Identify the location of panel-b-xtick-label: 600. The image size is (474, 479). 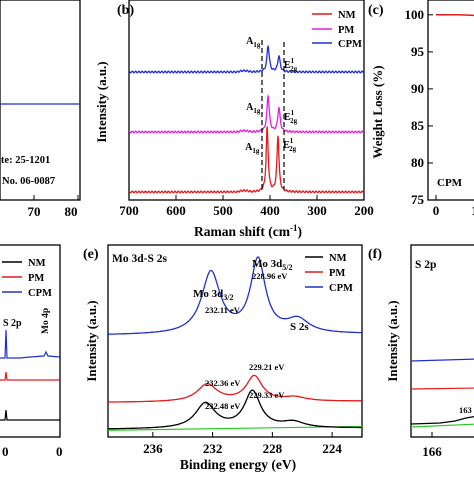
(176, 210).